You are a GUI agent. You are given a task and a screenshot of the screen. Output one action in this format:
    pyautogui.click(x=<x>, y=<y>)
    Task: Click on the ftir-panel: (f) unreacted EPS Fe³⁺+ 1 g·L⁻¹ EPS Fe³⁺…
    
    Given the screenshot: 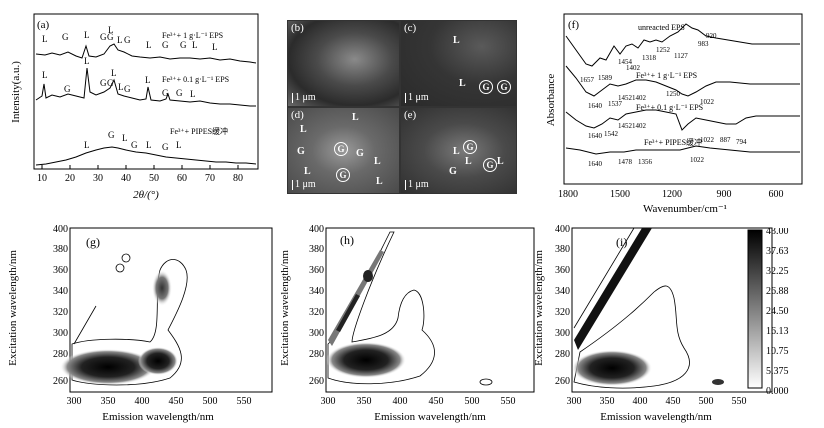 What is the action you would take?
    pyautogui.click(x=674, y=114)
    